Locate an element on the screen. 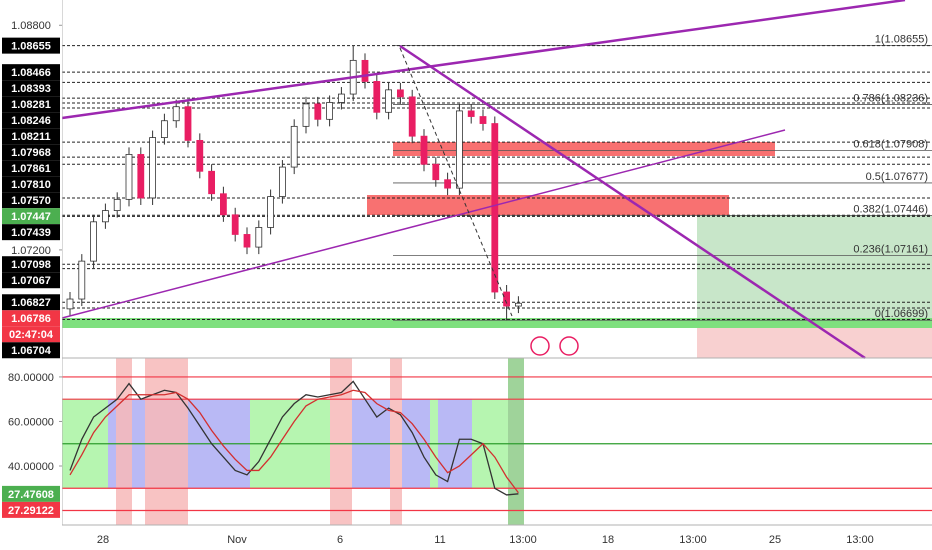 The image size is (932, 550). resistance-zone is located at coordinates (584, 149).